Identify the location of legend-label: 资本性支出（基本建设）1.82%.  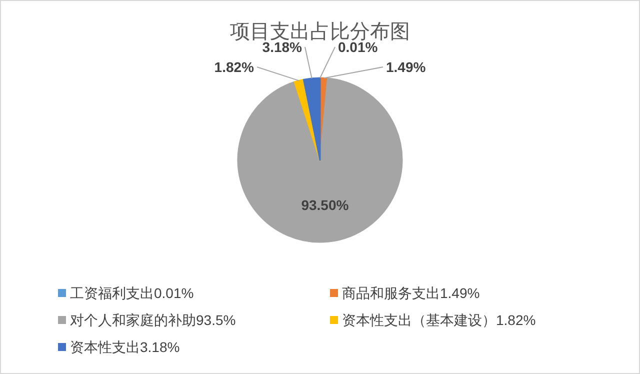
(439, 320).